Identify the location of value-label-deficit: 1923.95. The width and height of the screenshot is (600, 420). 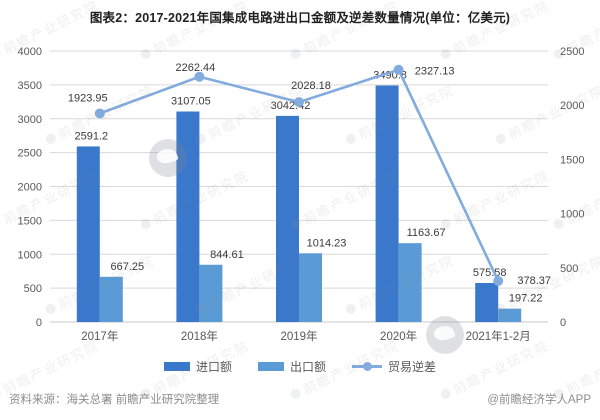
(88, 98).